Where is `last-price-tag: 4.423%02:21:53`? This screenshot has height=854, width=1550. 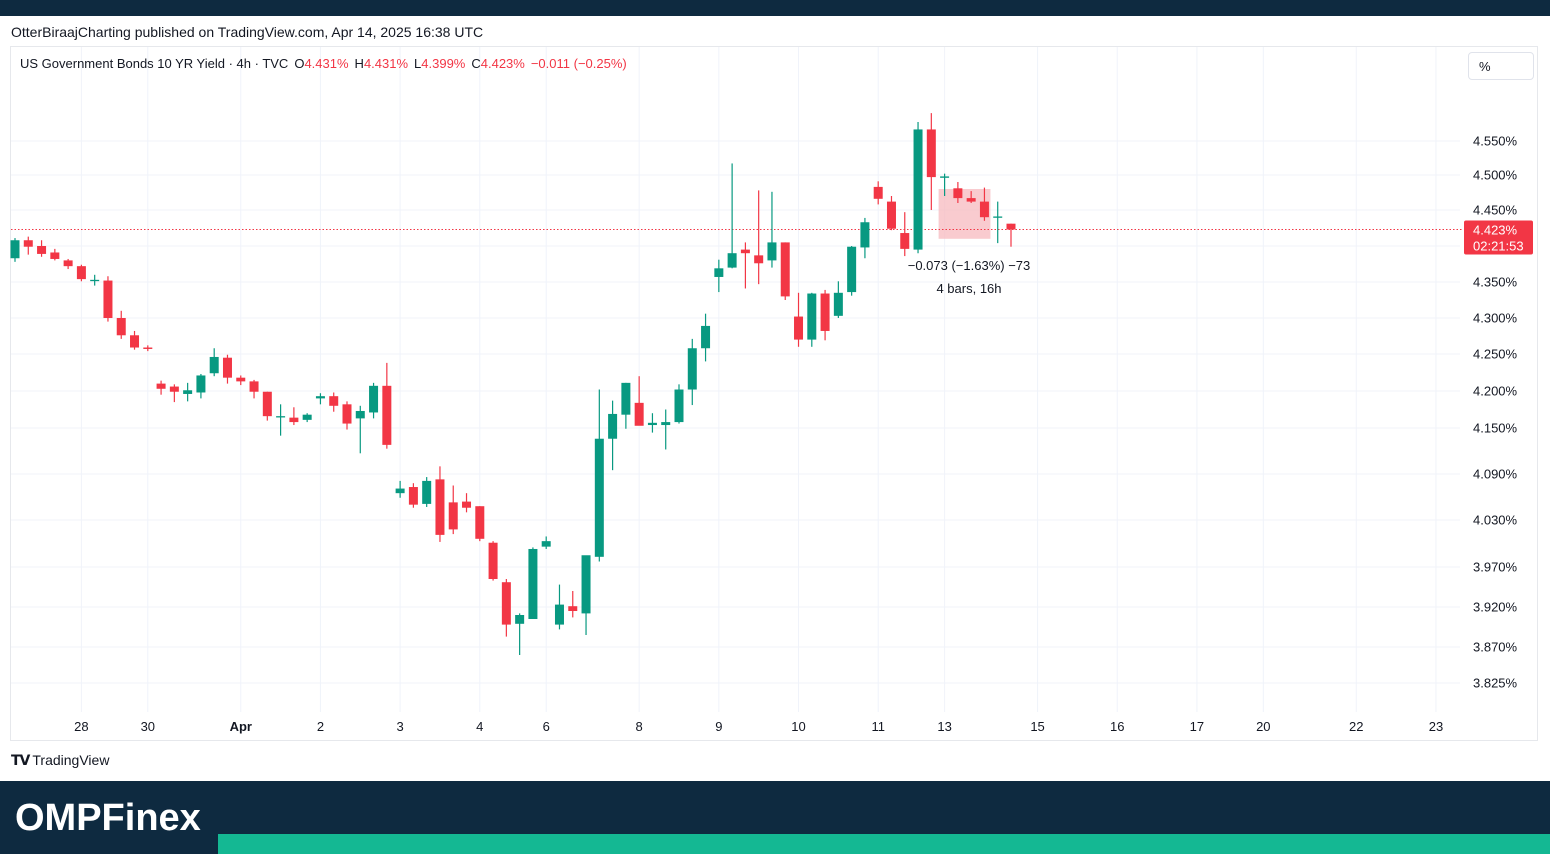
last-price-tag: 4.423%02:21:53 is located at coordinates (1498, 237).